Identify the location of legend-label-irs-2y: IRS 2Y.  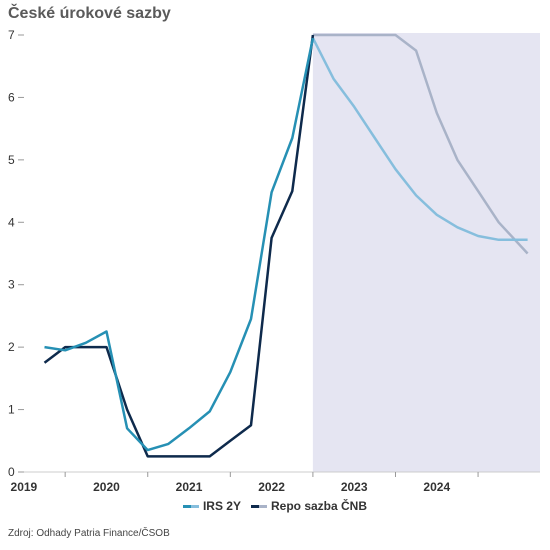
(221, 506).